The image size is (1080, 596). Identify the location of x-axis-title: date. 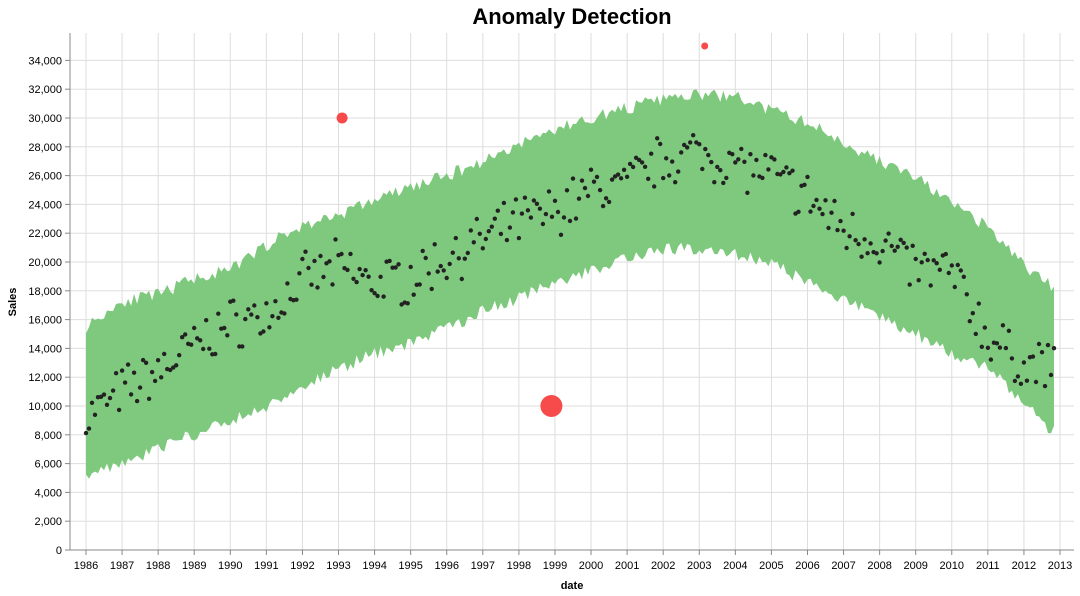
(572, 586).